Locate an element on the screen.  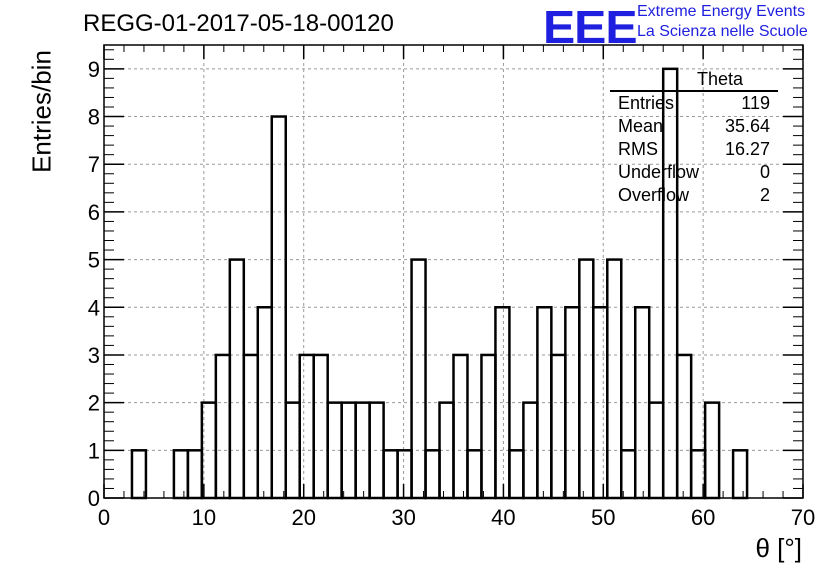
stats-row-overflow: Overflow 2 is located at coordinates (694, 195).